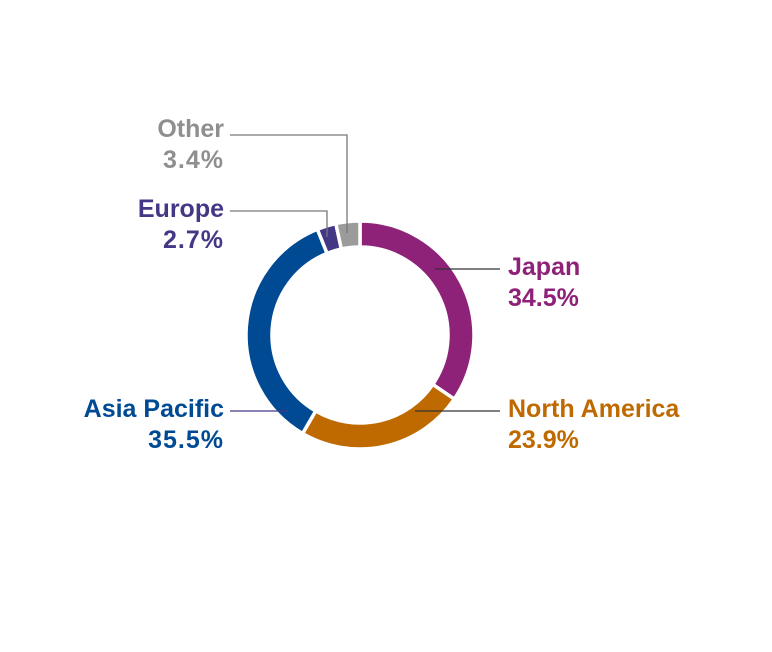  I want to click on label-asia-pacific: Asia Pacific 35.5%, so click(154, 425).